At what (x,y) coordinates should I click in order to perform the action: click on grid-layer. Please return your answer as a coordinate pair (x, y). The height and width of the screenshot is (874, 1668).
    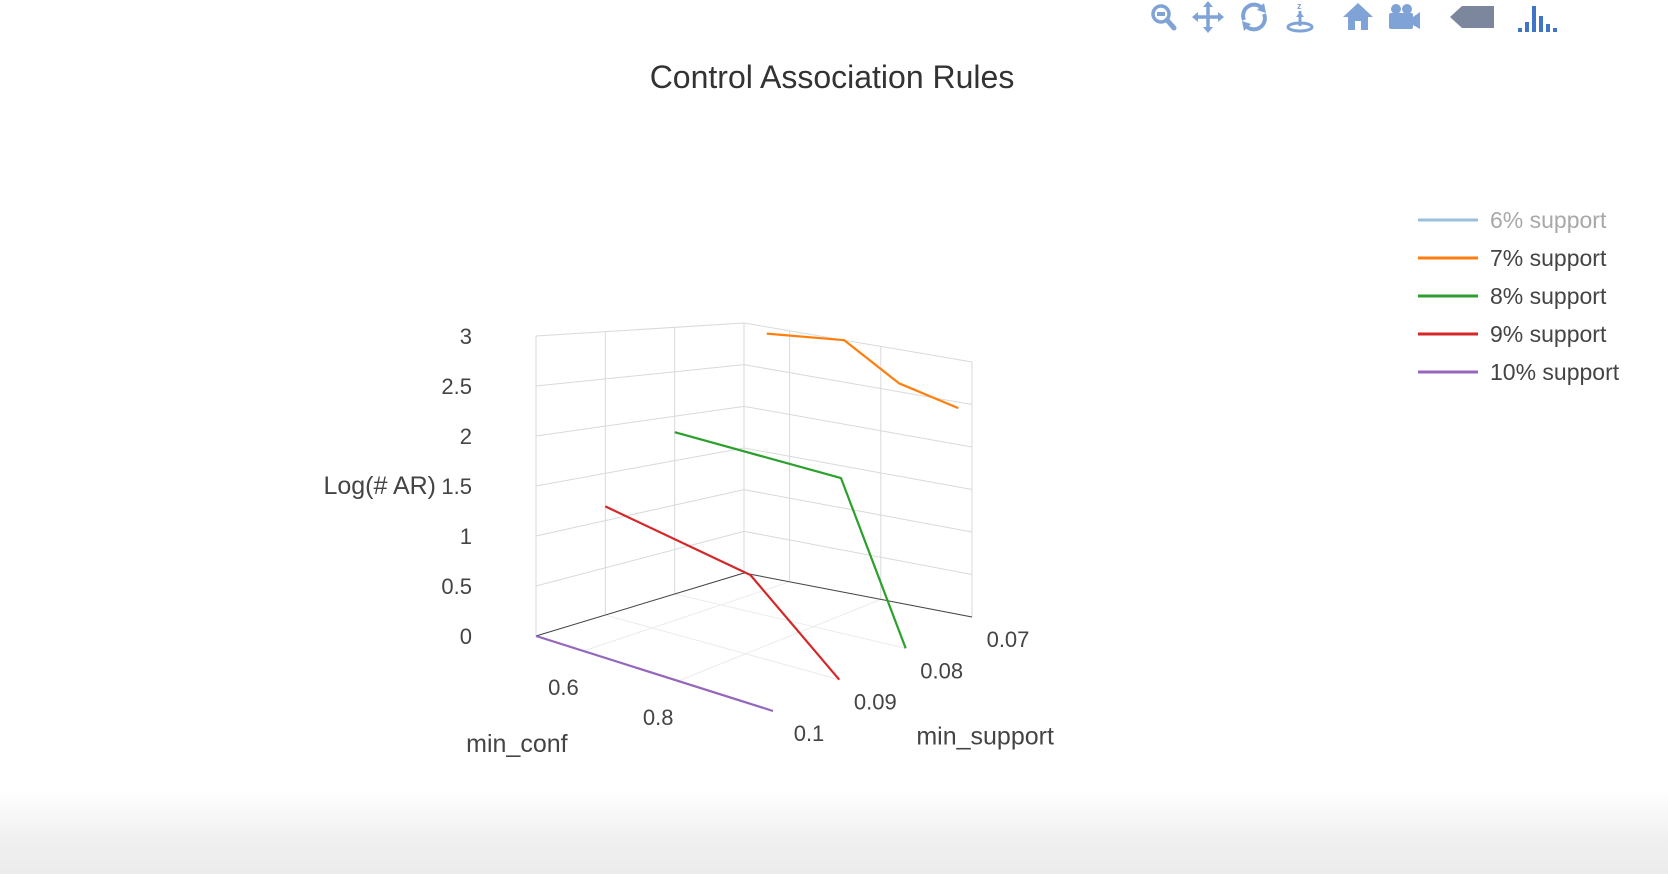
    Looking at the image, I should click on (754, 517).